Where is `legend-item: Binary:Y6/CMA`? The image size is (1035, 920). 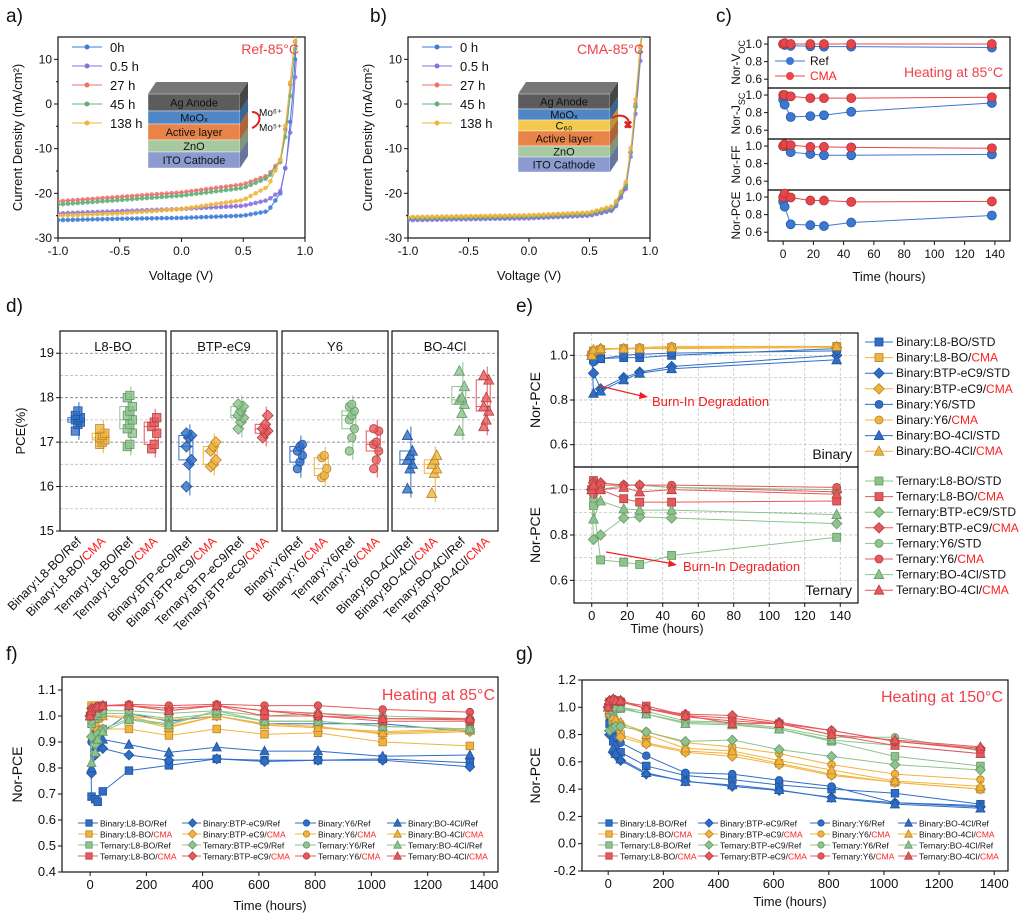
legend-item: Binary:Y6/CMA is located at coordinates (921, 420).